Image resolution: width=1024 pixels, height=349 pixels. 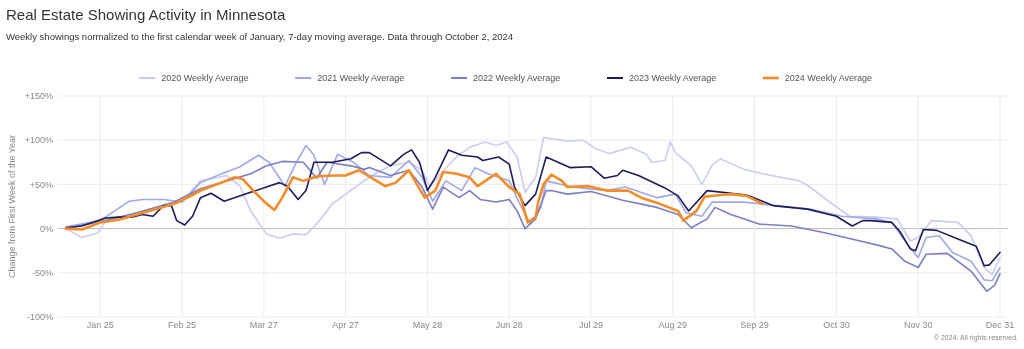 I want to click on x-tick-label: Mar 27, so click(x=263, y=325).